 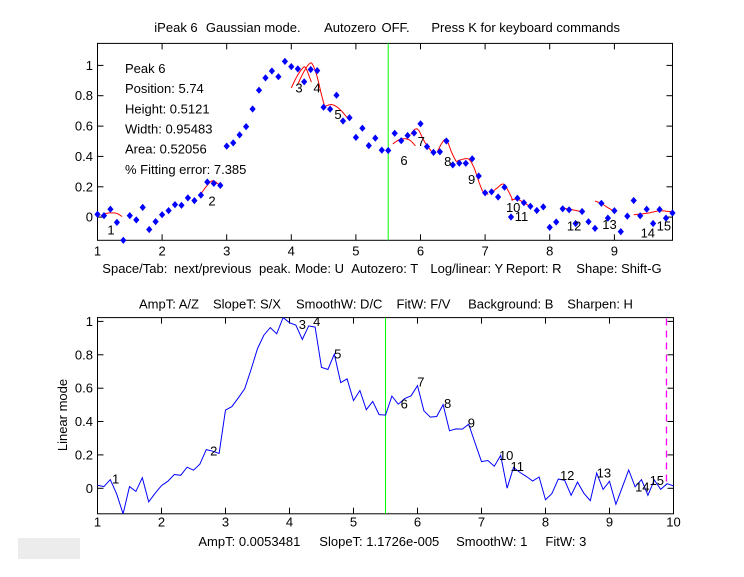 I want to click on svg-text: Autozero: T, so click(x=384, y=268).